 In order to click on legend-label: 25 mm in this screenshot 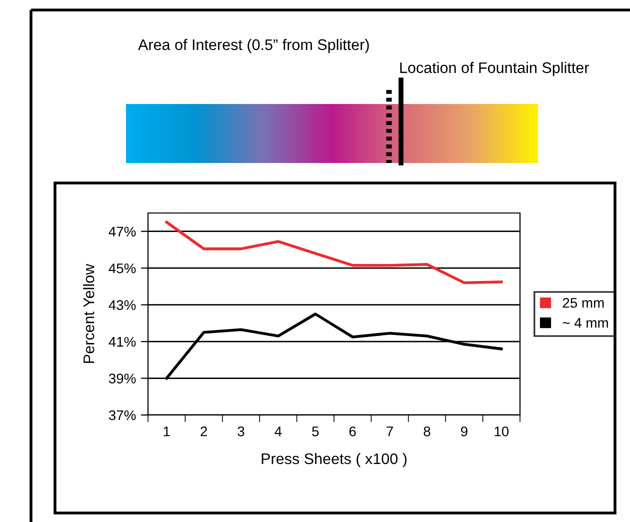, I will do `click(583, 303)`.